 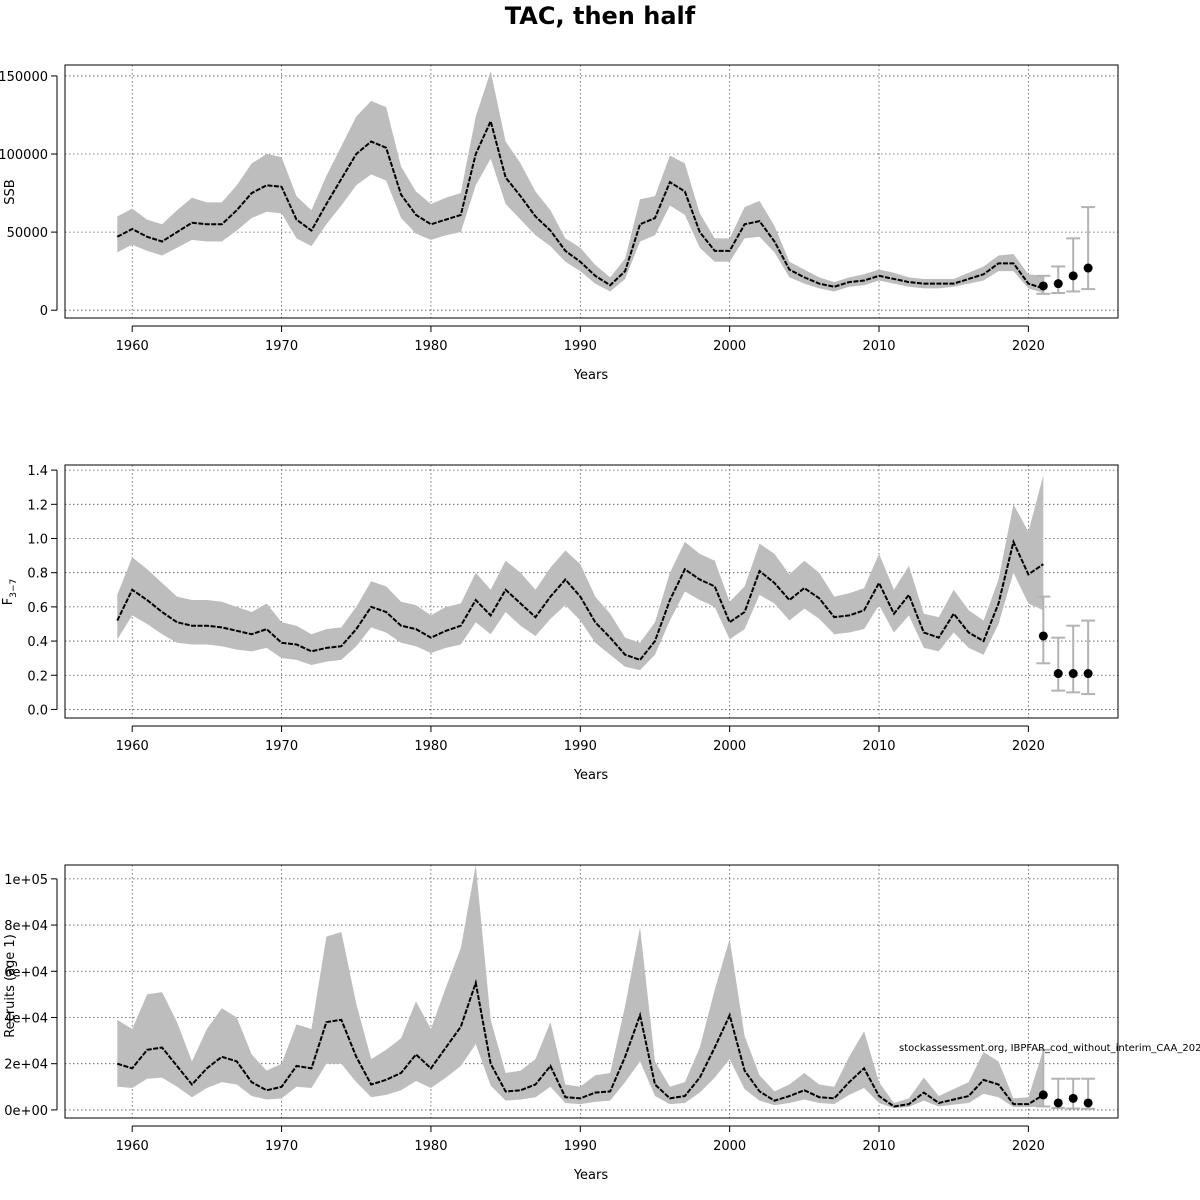 What do you see at coordinates (591, 775) in the screenshot?
I see `f-x-axis-label: Years` at bounding box center [591, 775].